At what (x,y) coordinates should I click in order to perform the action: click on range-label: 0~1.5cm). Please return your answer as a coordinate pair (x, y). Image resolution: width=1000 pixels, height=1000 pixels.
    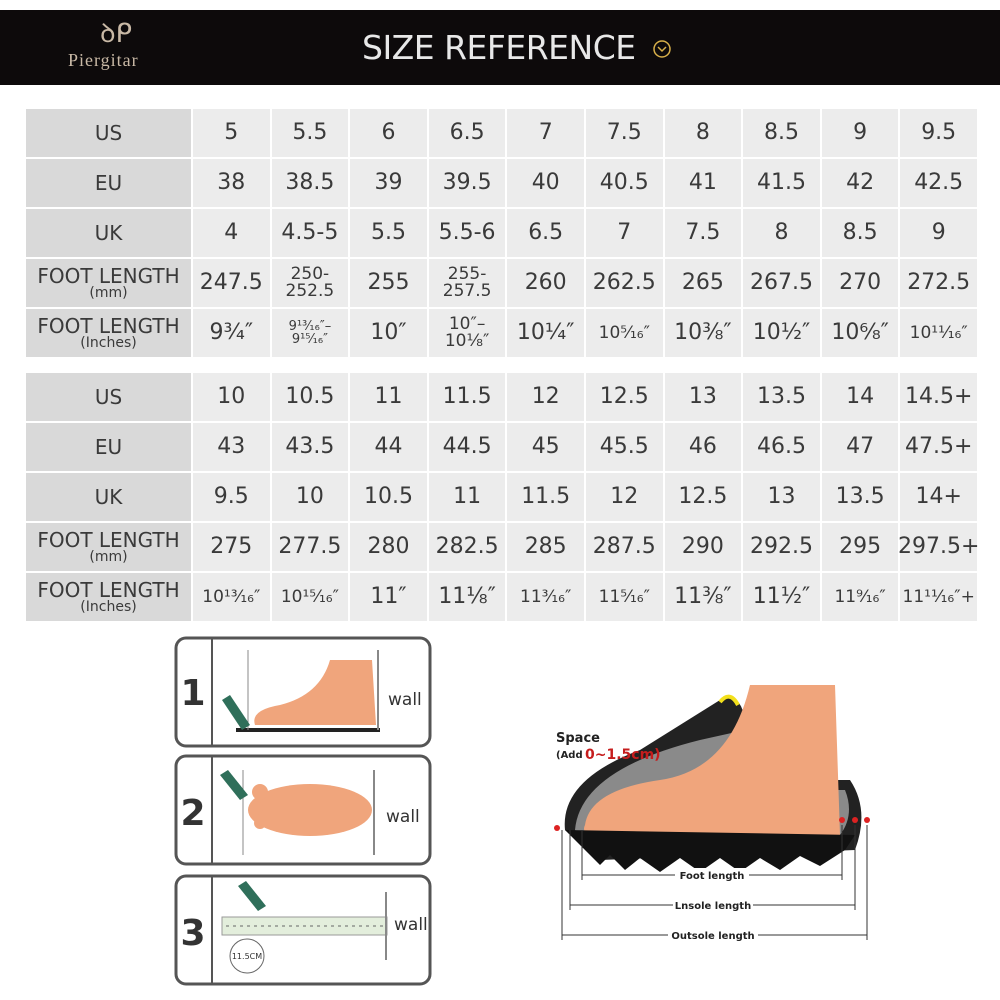
    Looking at the image, I should click on (623, 755).